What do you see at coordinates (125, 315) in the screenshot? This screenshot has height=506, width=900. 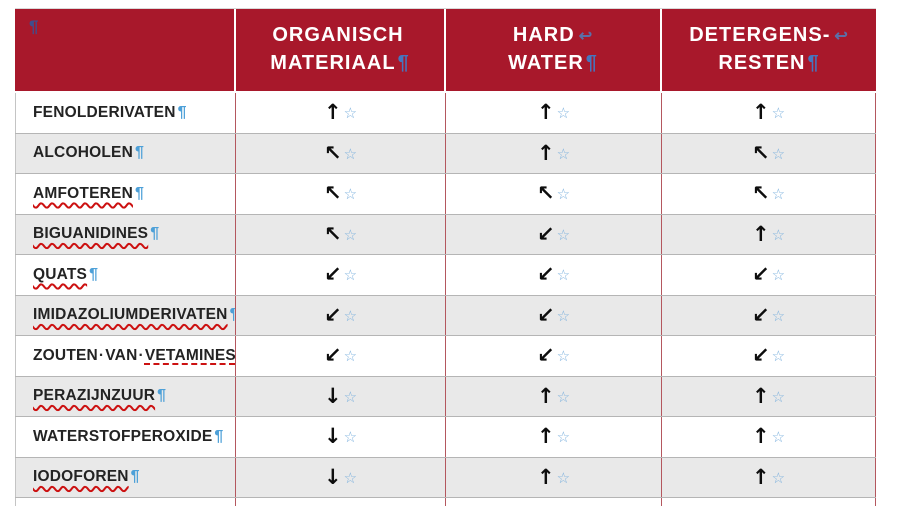 I see `row-label-cell: IMIDAZOLIUMDERIVATEN¶` at bounding box center [125, 315].